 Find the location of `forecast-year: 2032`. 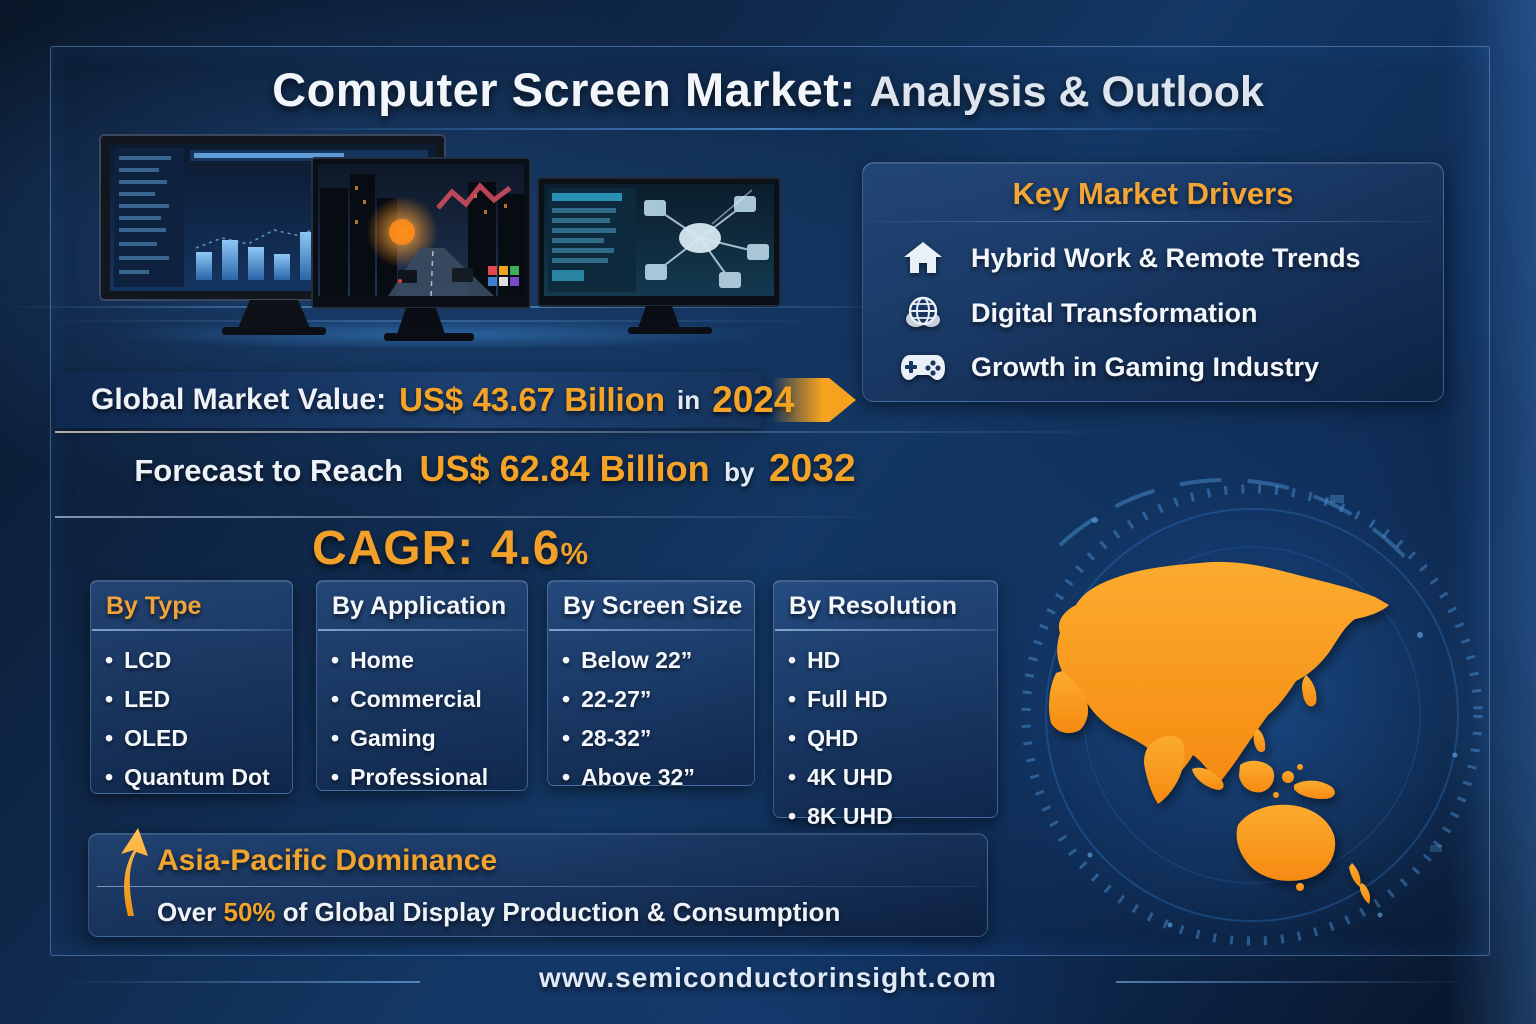

forecast-year: 2032 is located at coordinates (812, 468).